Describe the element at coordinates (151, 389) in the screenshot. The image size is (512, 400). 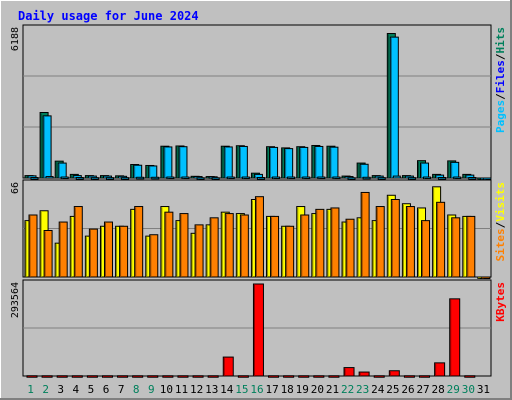
I see `x-tick-label: 9` at that location.